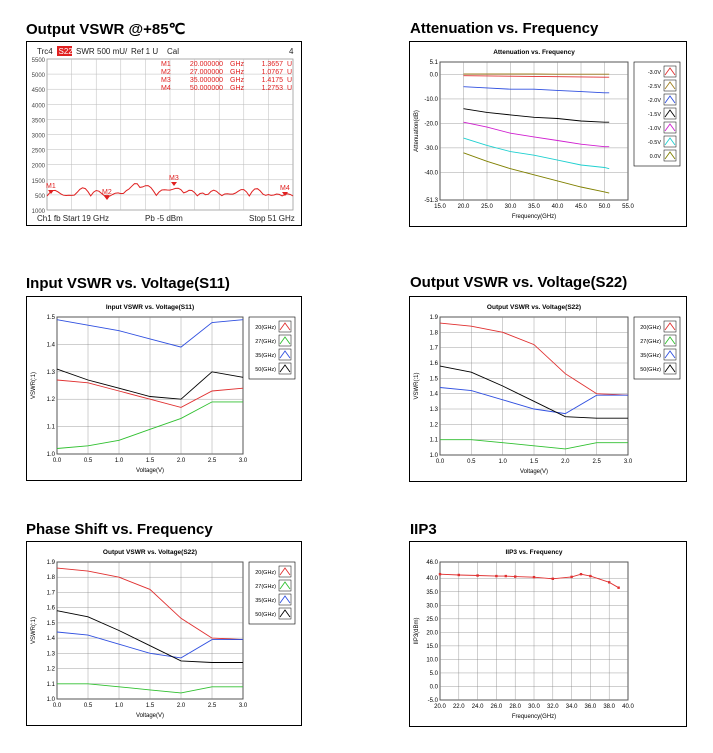 The image size is (713, 753). What do you see at coordinates (144, 51) in the screenshot?
I see `vna-ref-label: Ref 1 U` at bounding box center [144, 51].